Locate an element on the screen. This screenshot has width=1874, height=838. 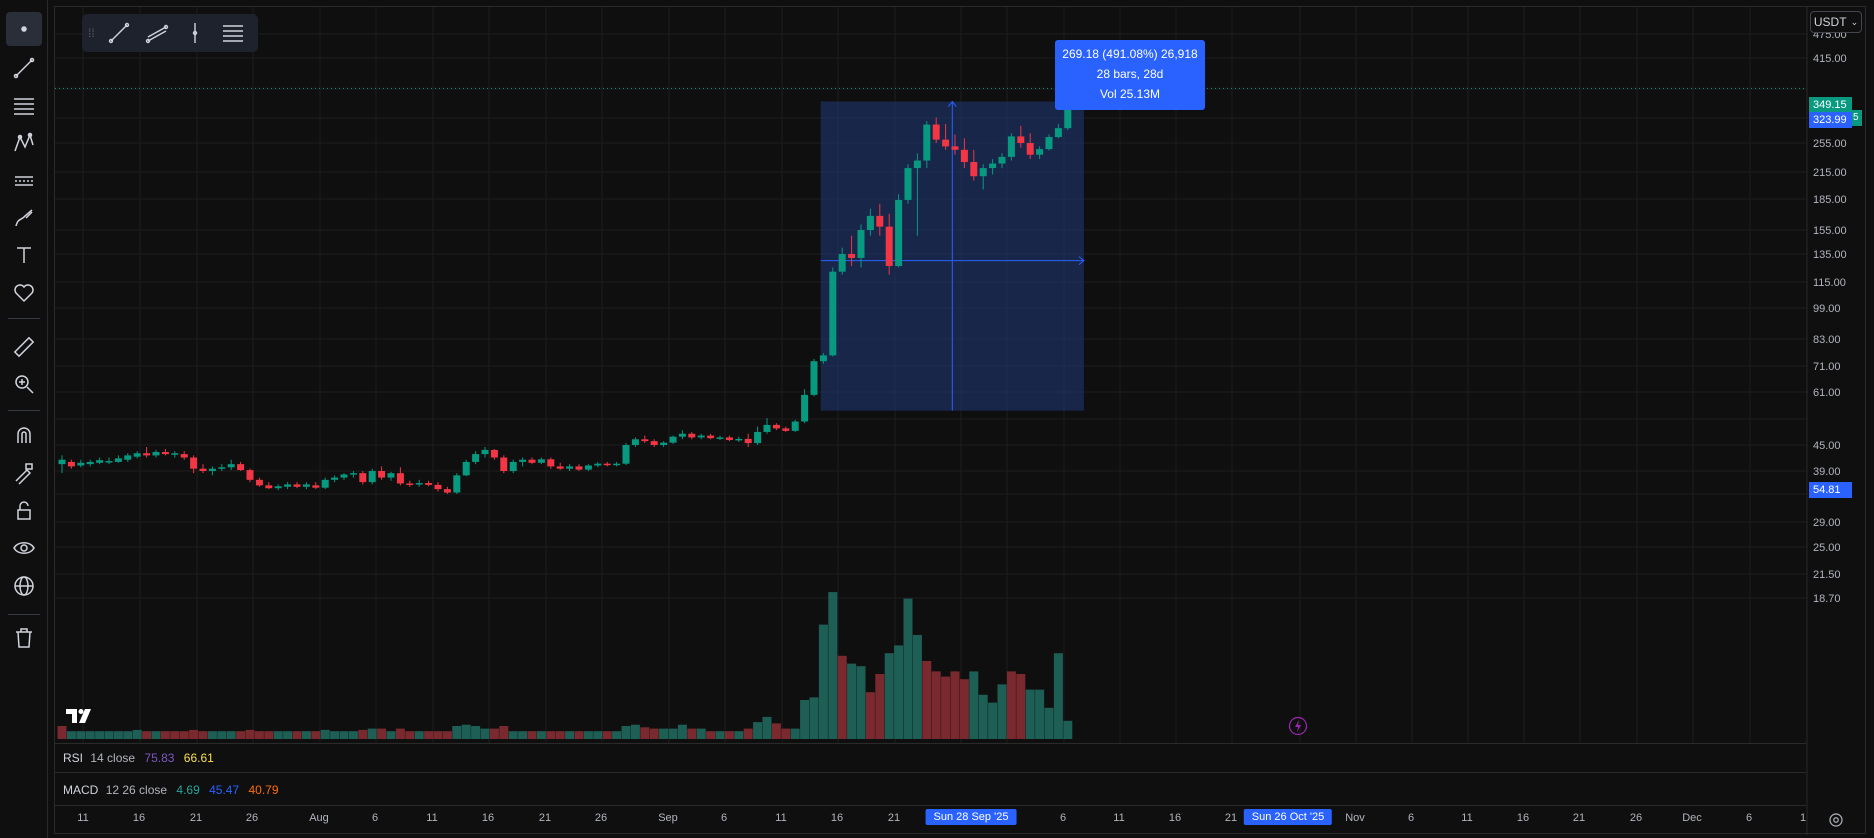
ruler-tool-button is located at coordinates (24, 347).